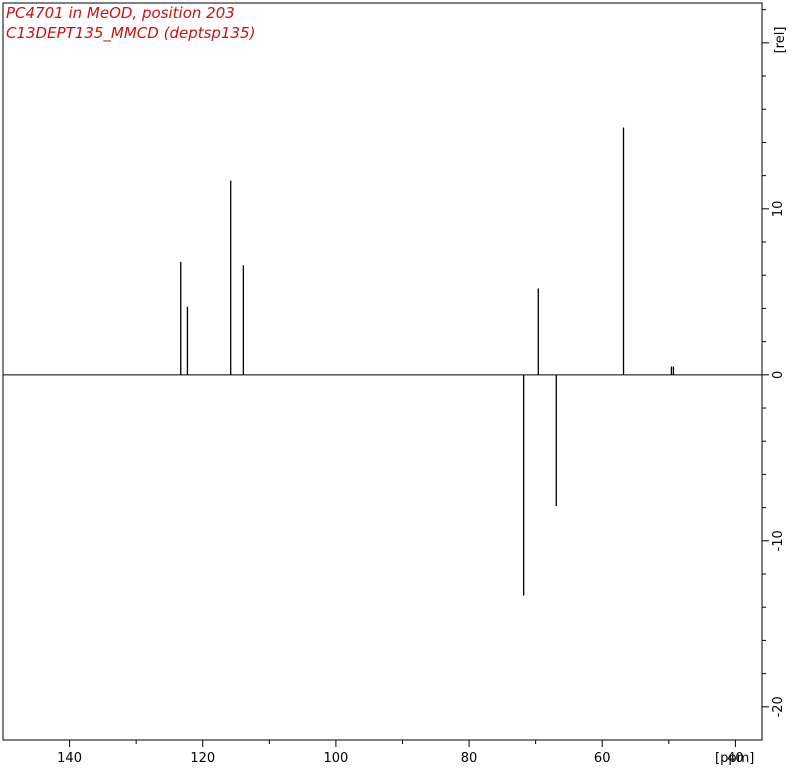 This screenshot has width=794, height=770. I want to click on y-tick-label: 0, so click(778, 375).